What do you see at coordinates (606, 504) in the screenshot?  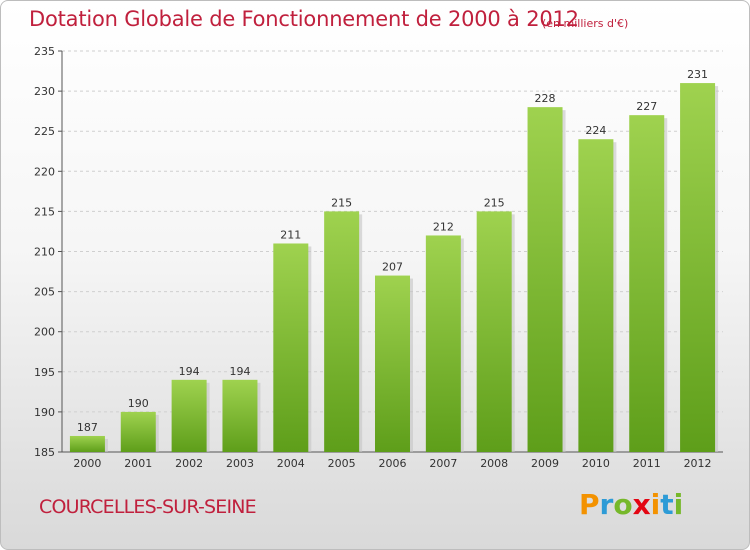 I see `logo-letter: r` at bounding box center [606, 504].